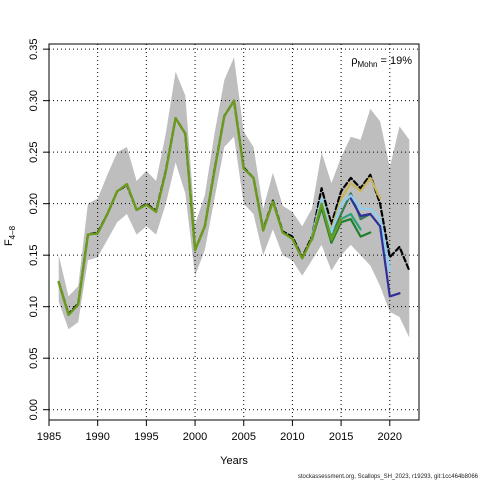 The image size is (480, 480). Describe the element at coordinates (49, 437) in the screenshot. I see `x-tick-label: 1985` at that location.